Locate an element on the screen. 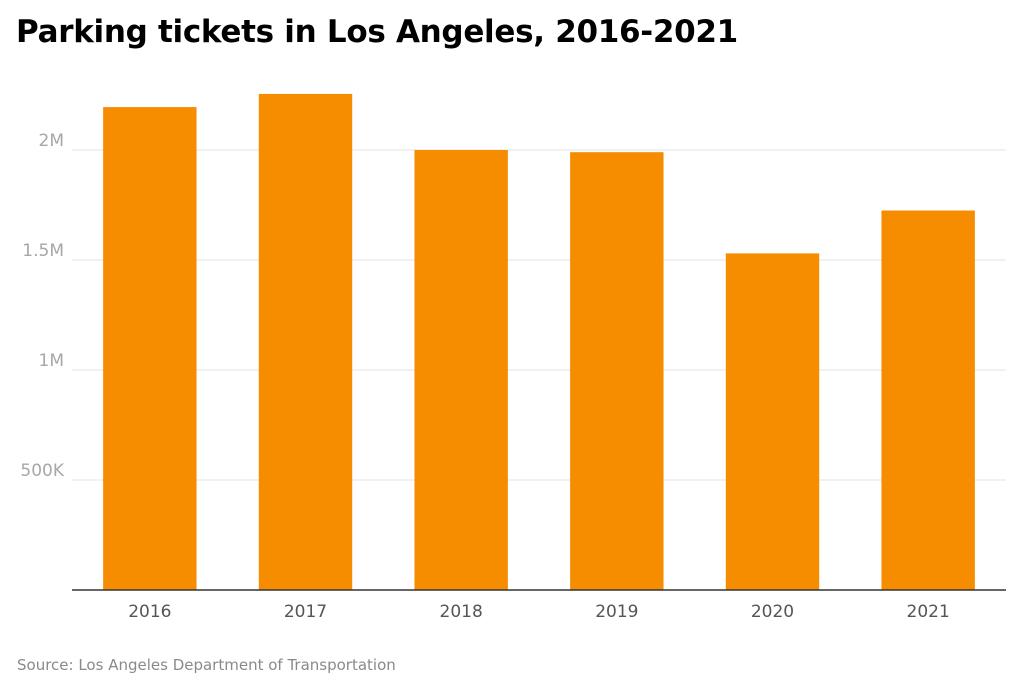 This screenshot has width=1024, height=694. y-axis-ticks: 500K 1M 1.5M 2M is located at coordinates (42, 306).